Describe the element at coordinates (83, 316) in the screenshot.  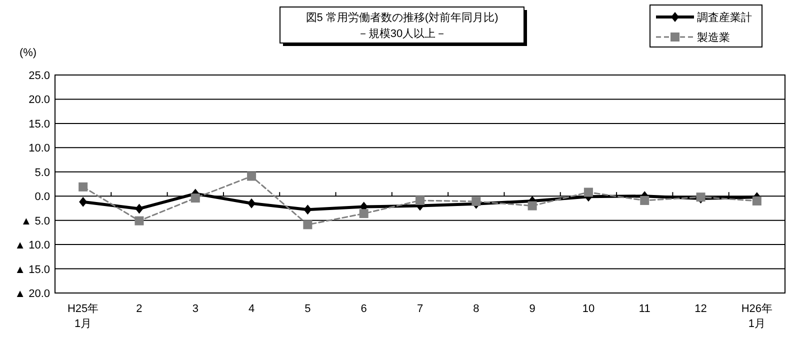
I see `x-tick-label: H25年 1月` at that location.